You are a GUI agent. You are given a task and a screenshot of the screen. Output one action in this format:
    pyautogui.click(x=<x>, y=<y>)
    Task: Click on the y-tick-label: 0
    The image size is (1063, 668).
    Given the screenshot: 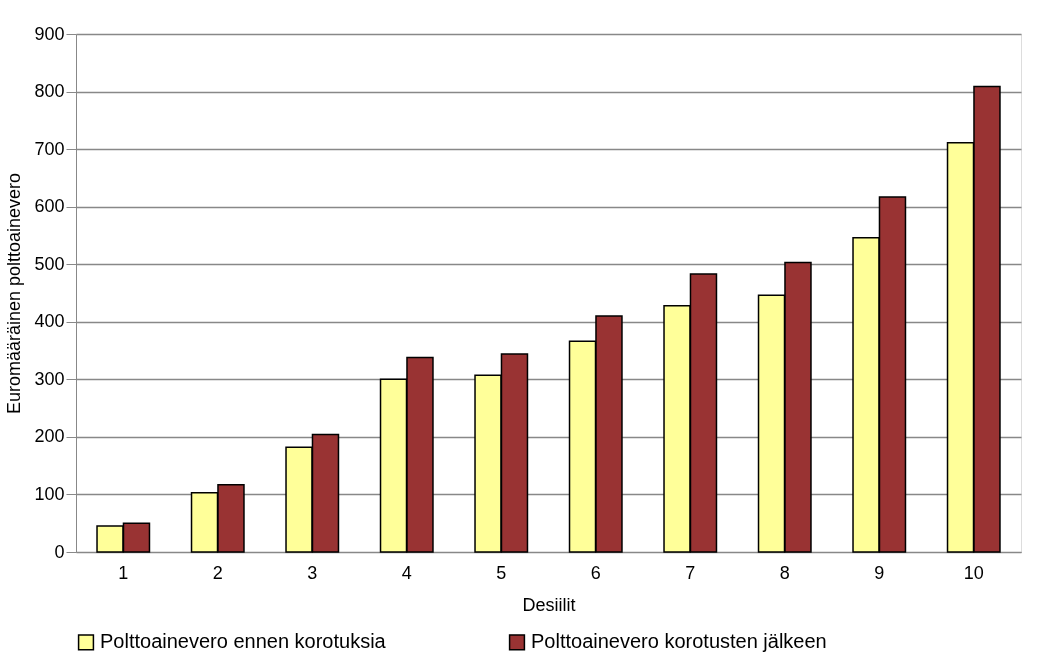 What is the action you would take?
    pyautogui.click(x=59, y=551)
    